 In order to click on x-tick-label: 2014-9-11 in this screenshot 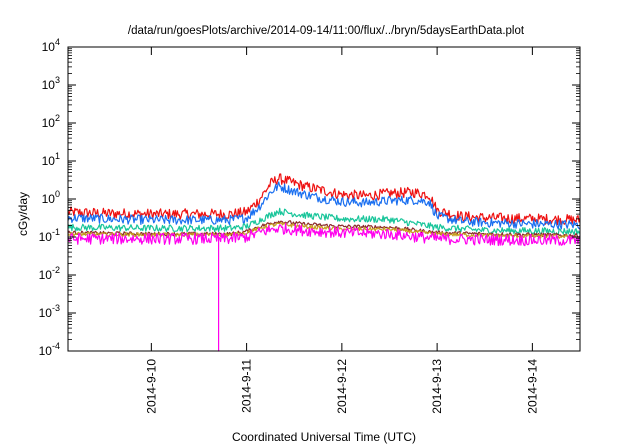, I will do `click(247, 386)`.